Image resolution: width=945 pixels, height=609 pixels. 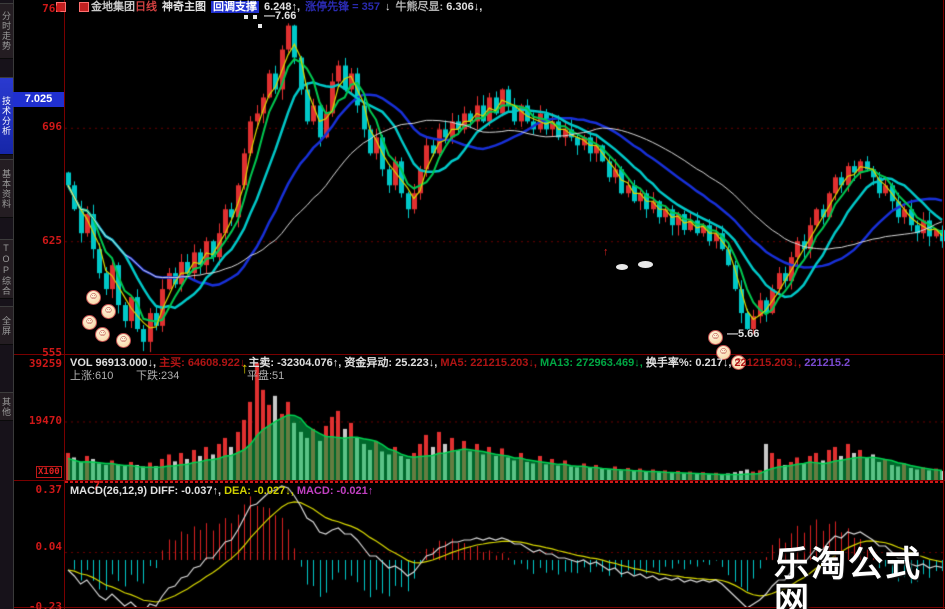 I want to click on macd-pane-top-dashed-line, so click(x=505, y=482).